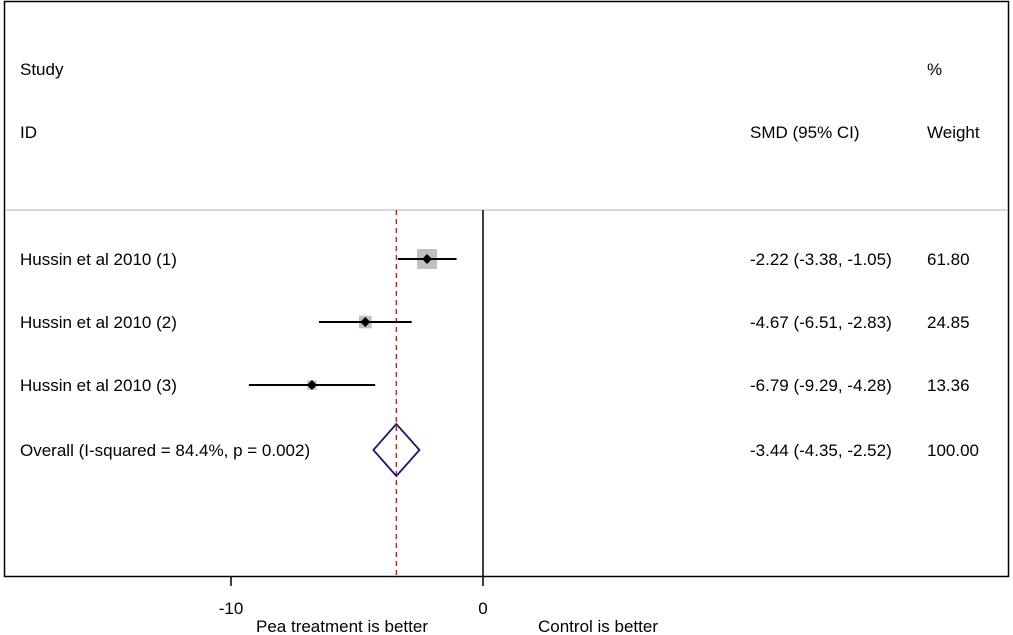 This screenshot has height=635, width=1013. Describe the element at coordinates (342, 626) in the screenshot. I see `direction-label-left: Pea treatment is better` at that location.